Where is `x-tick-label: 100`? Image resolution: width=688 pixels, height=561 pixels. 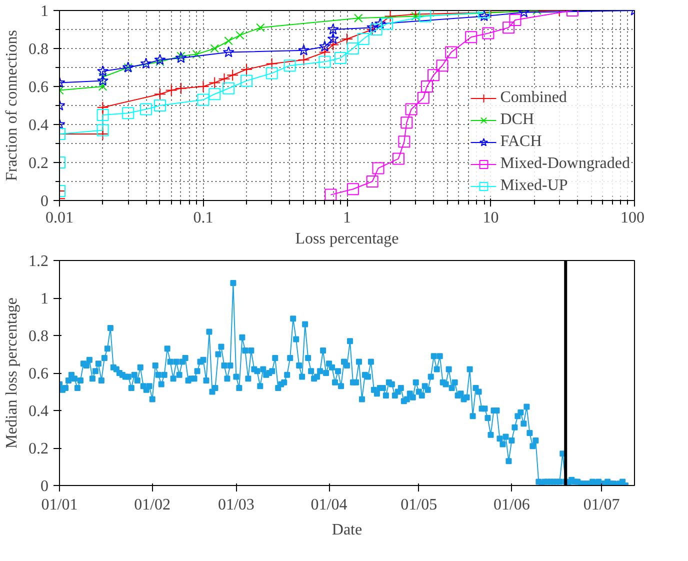 x-tick-label: 100 is located at coordinates (632, 218).